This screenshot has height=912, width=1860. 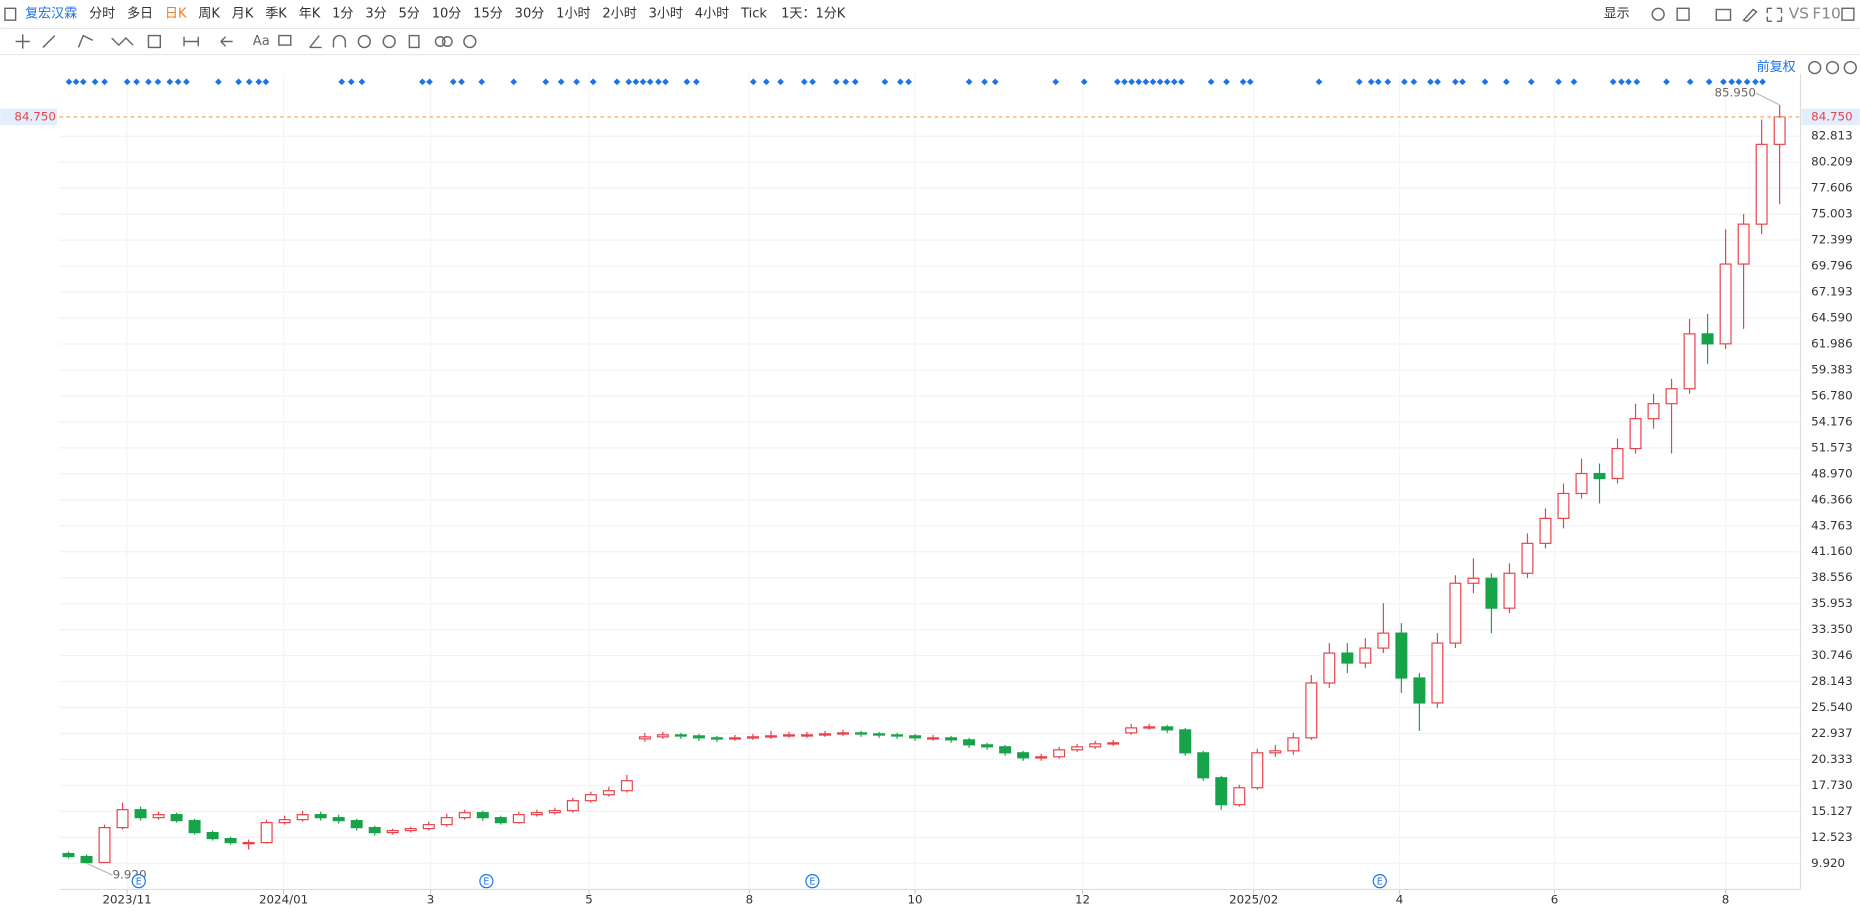 What do you see at coordinates (1826, 14) in the screenshot?
I see `f10-button: F10` at bounding box center [1826, 14].